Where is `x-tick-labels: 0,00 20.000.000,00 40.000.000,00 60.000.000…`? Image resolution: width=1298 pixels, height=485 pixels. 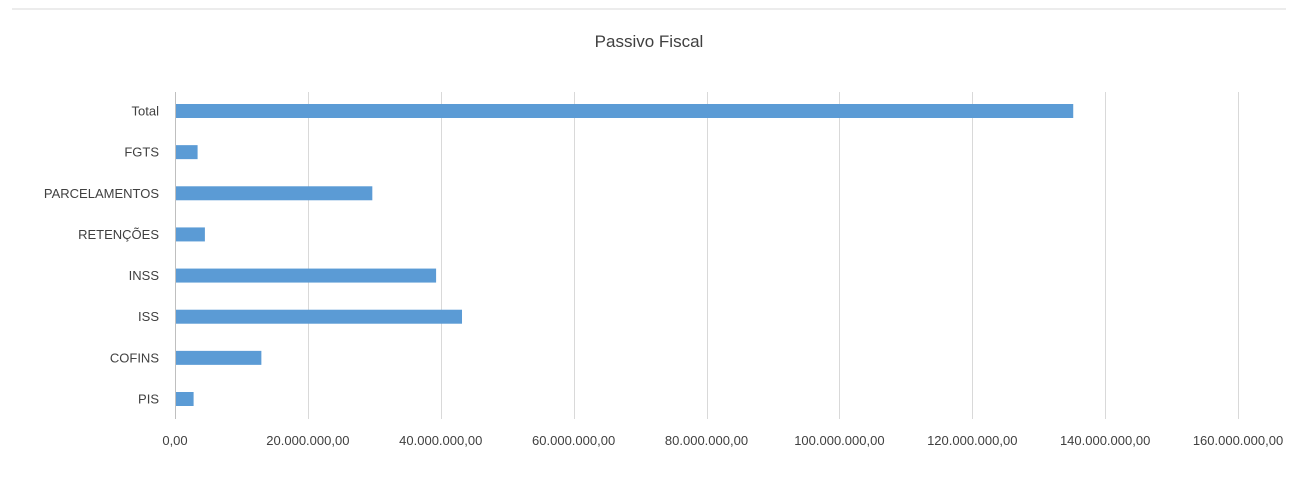
x-tick-labels: 0,00 20.000.000,00 40.000.000,00 60.000.000… is located at coordinates (722, 440).